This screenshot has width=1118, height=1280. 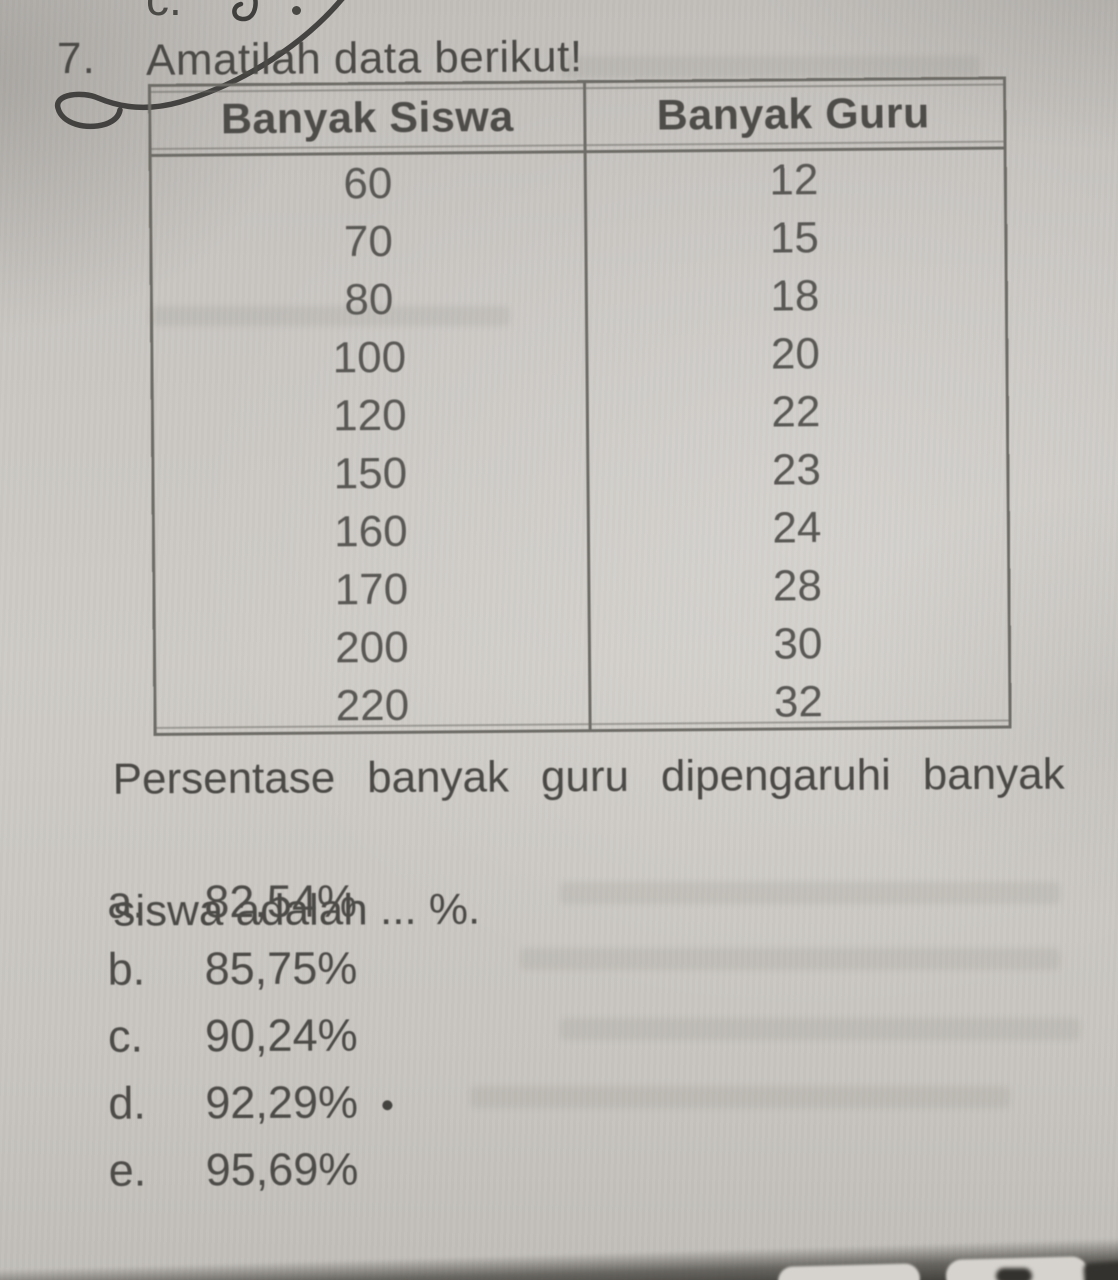 I want to click on option-value: 92,29%, so click(x=282, y=1101).